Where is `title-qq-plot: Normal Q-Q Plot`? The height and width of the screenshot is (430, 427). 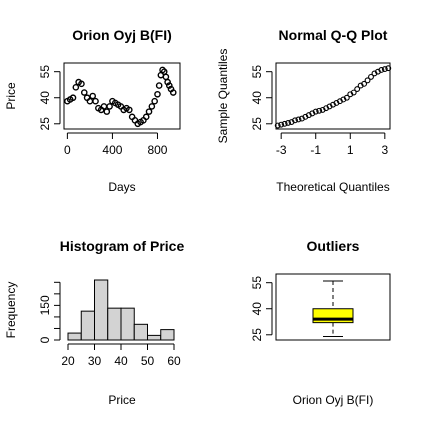
title-qq-plot: Normal Q-Q Plot is located at coordinates (333, 35).